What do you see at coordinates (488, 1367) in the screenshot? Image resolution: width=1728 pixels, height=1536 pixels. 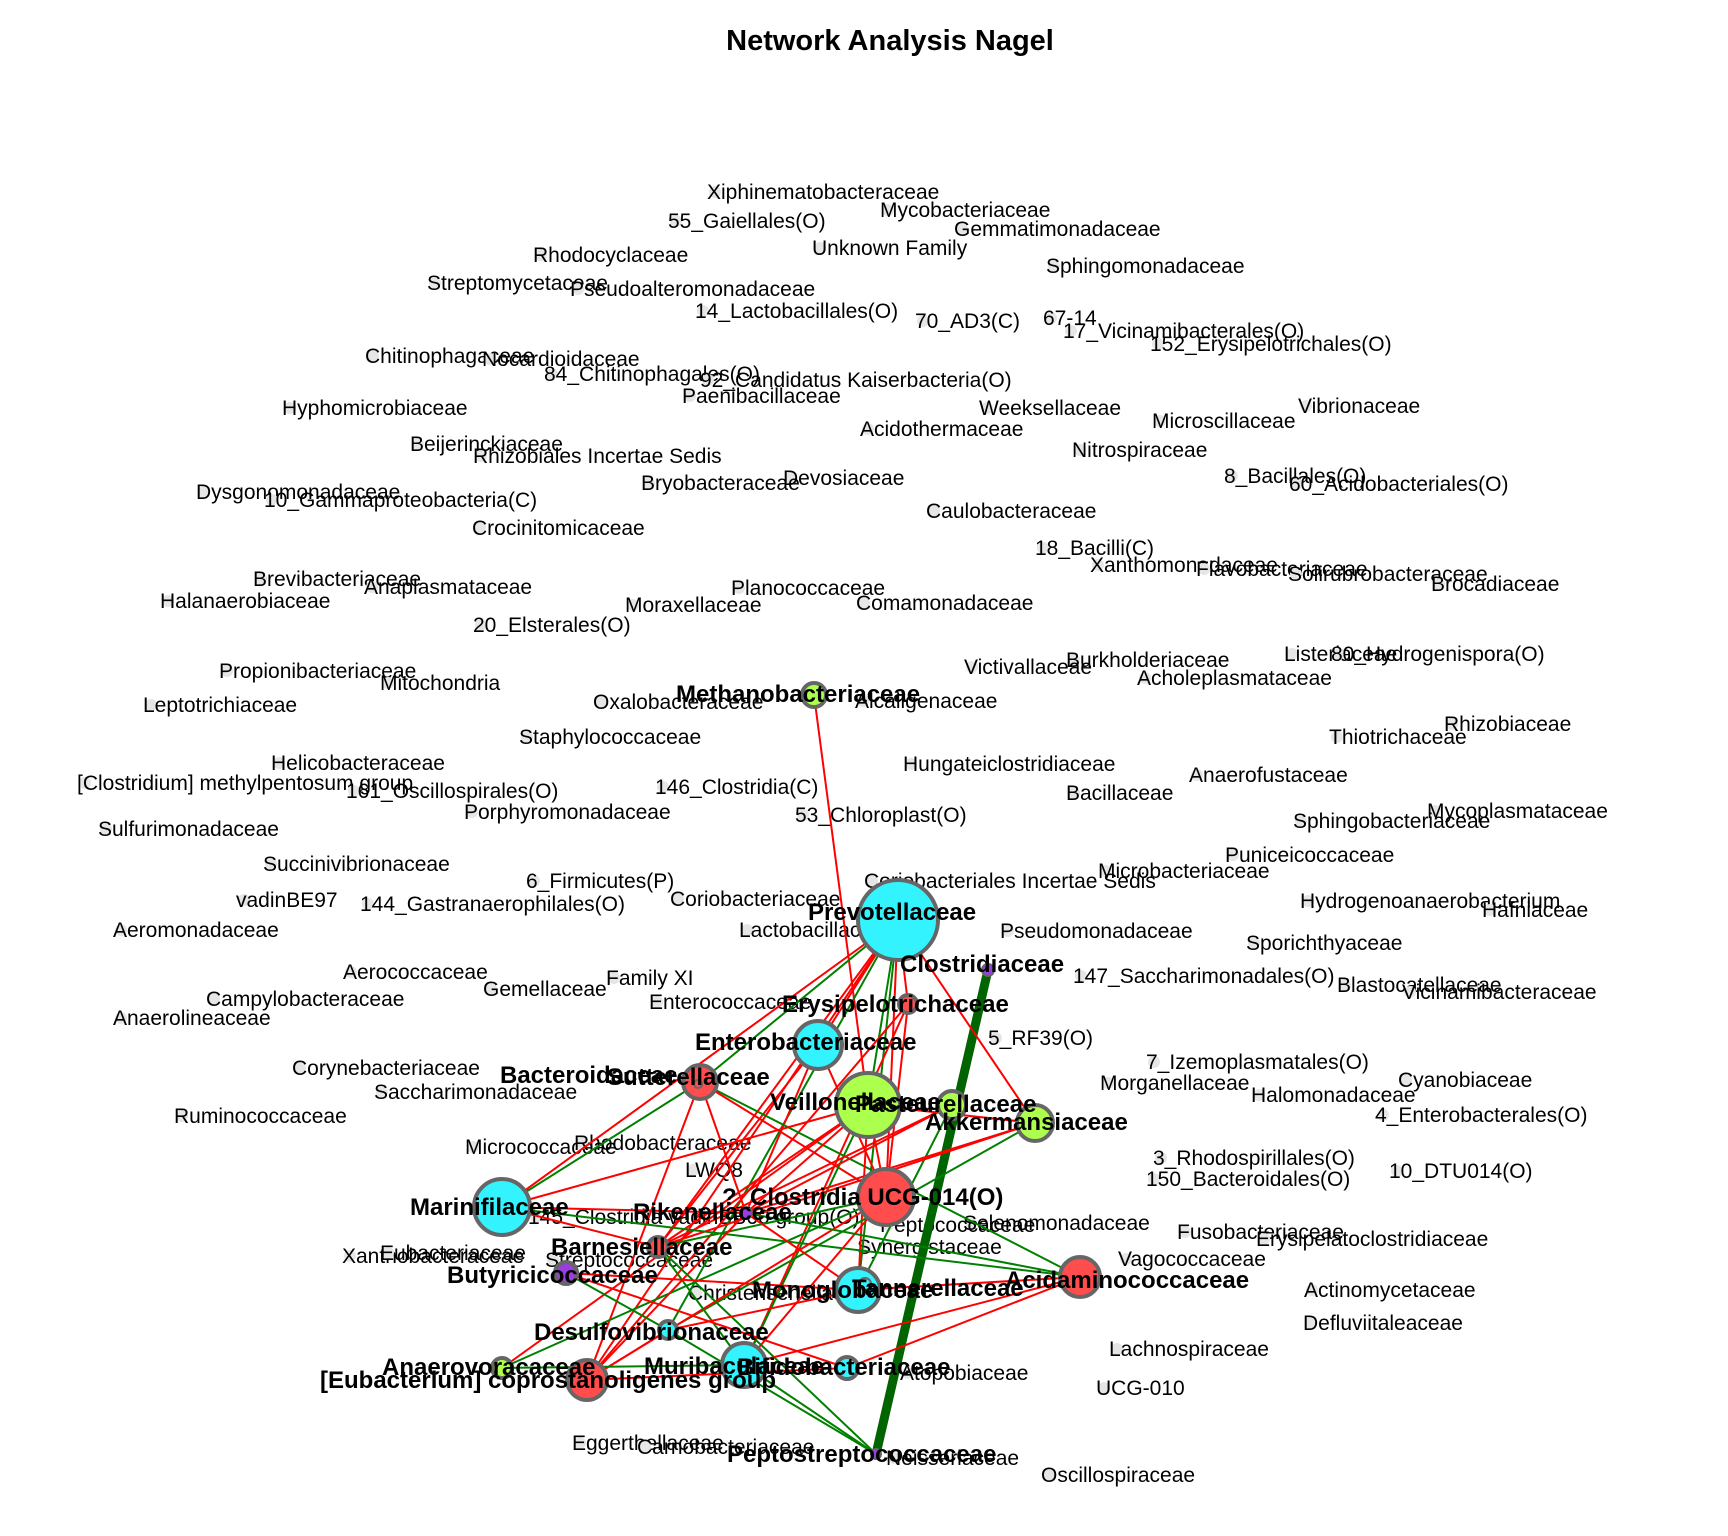 I see `node-label-anaerovo: Anaerovoracaceae` at bounding box center [488, 1367].